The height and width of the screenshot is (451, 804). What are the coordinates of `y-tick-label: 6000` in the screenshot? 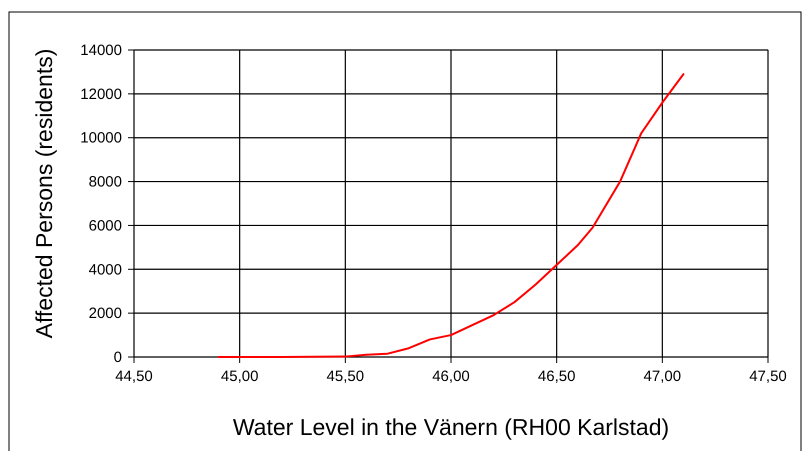 It's located at (105, 225).